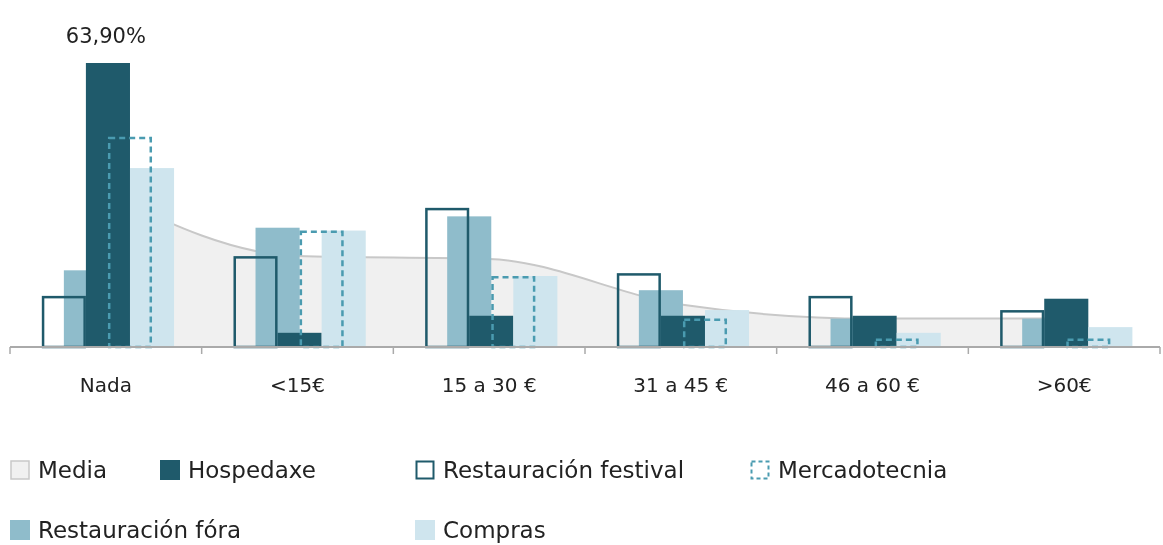  Describe the element at coordinates (681, 385) in the screenshot. I see `x-tick-label: 31 a 45 €` at that location.